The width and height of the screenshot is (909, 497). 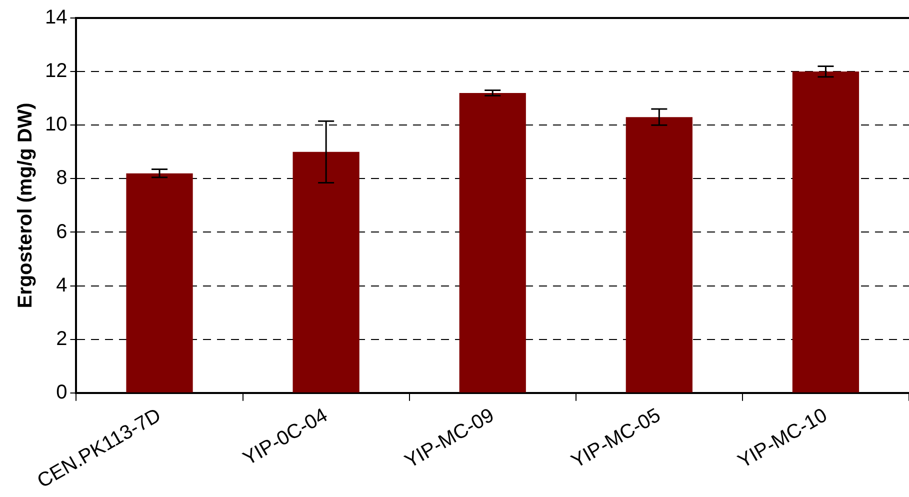 I want to click on y-tick-label: 0, so click(x=62, y=392).